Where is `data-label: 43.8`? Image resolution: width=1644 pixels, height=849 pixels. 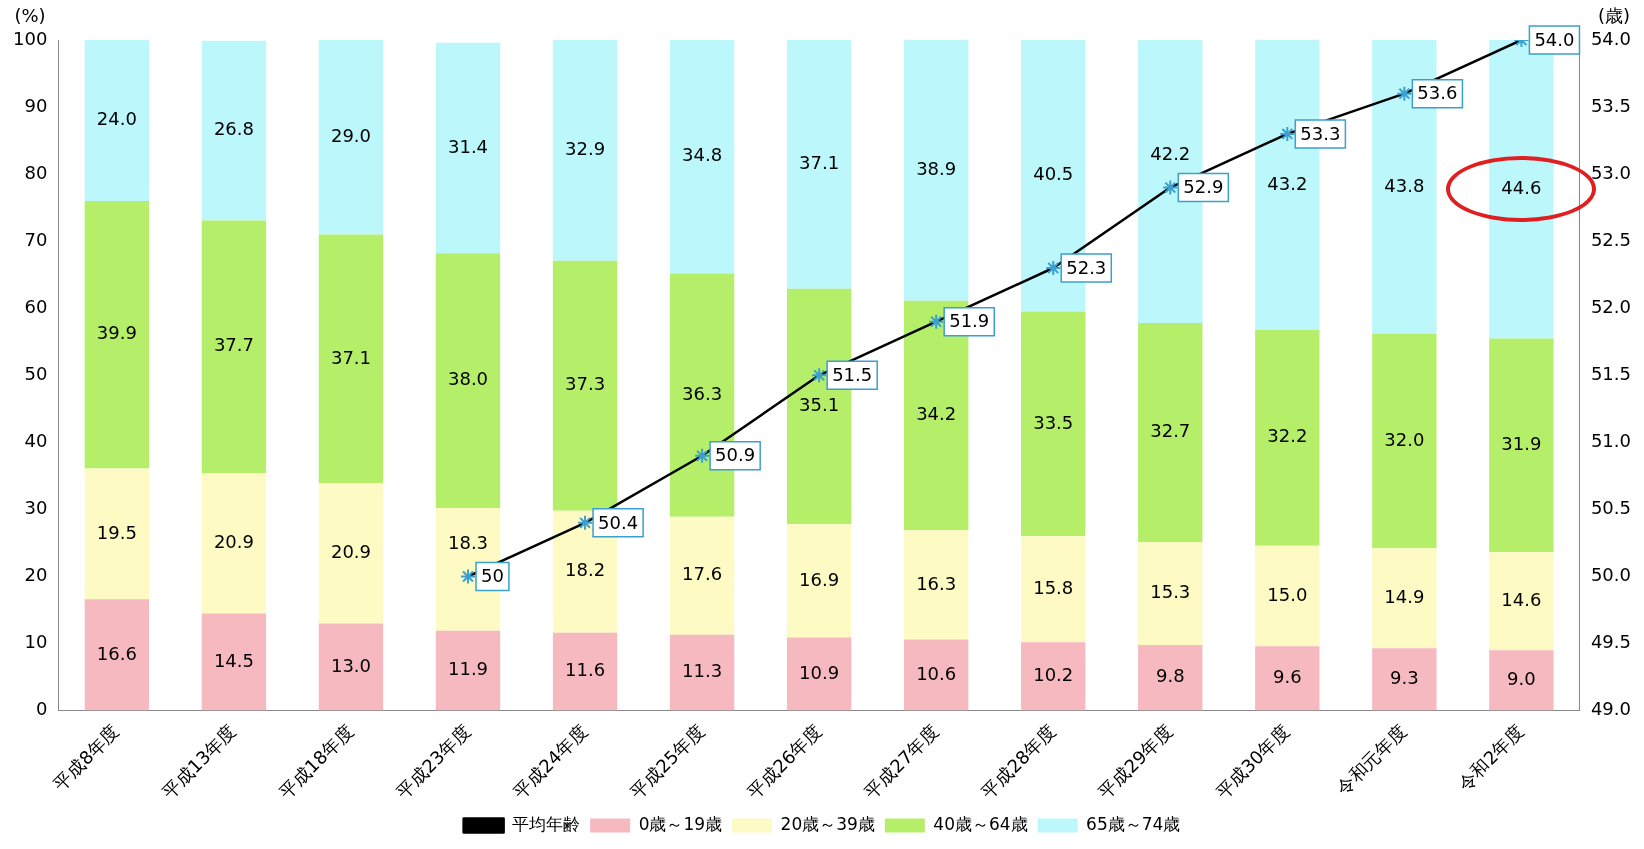 data-label: 43.8 is located at coordinates (1404, 185).